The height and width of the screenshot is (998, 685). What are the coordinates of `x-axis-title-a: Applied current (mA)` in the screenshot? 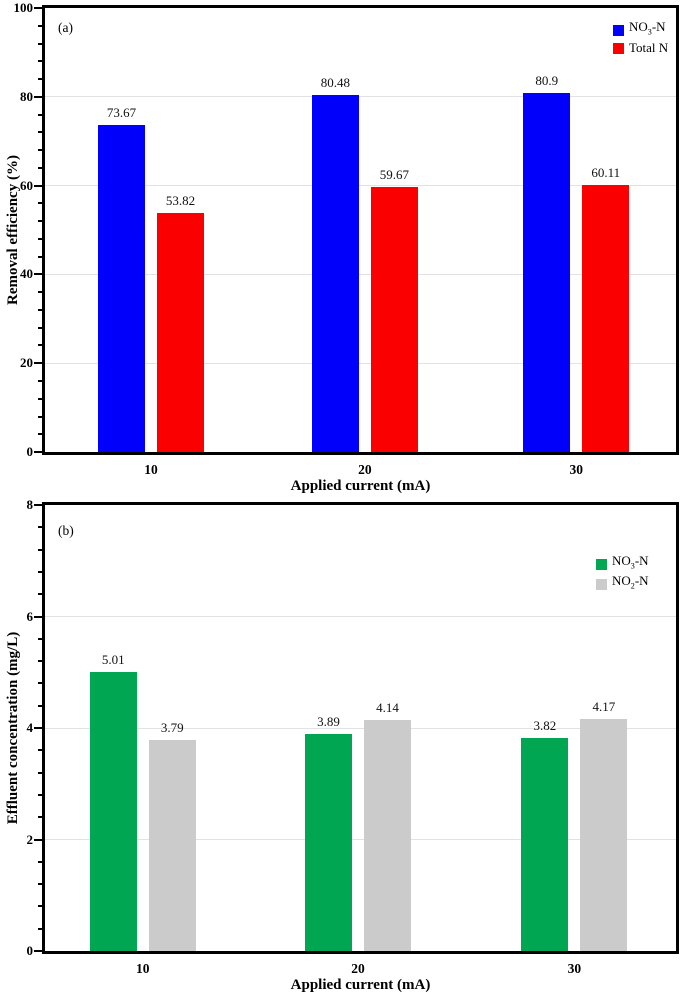 It's located at (360, 486).